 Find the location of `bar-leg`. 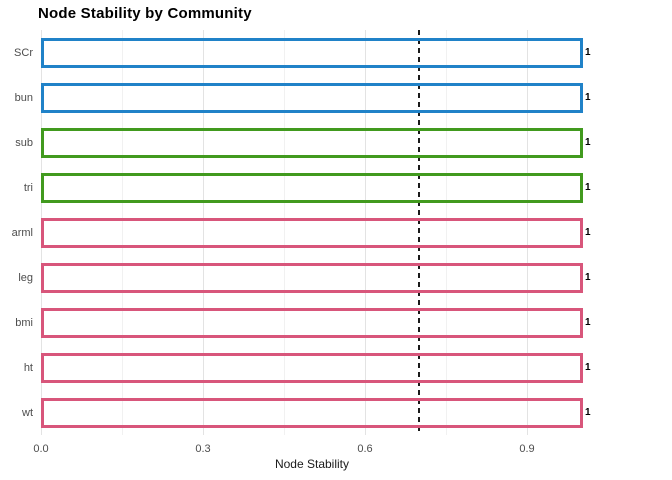

bar-leg is located at coordinates (312, 277).